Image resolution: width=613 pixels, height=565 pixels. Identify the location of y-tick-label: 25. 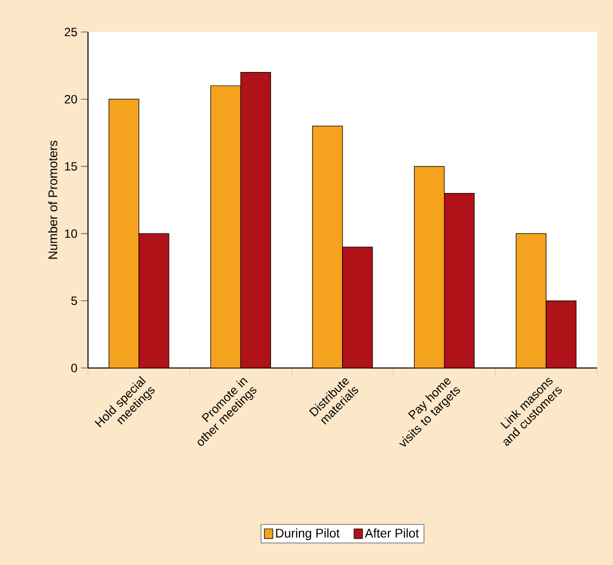
(70, 32).